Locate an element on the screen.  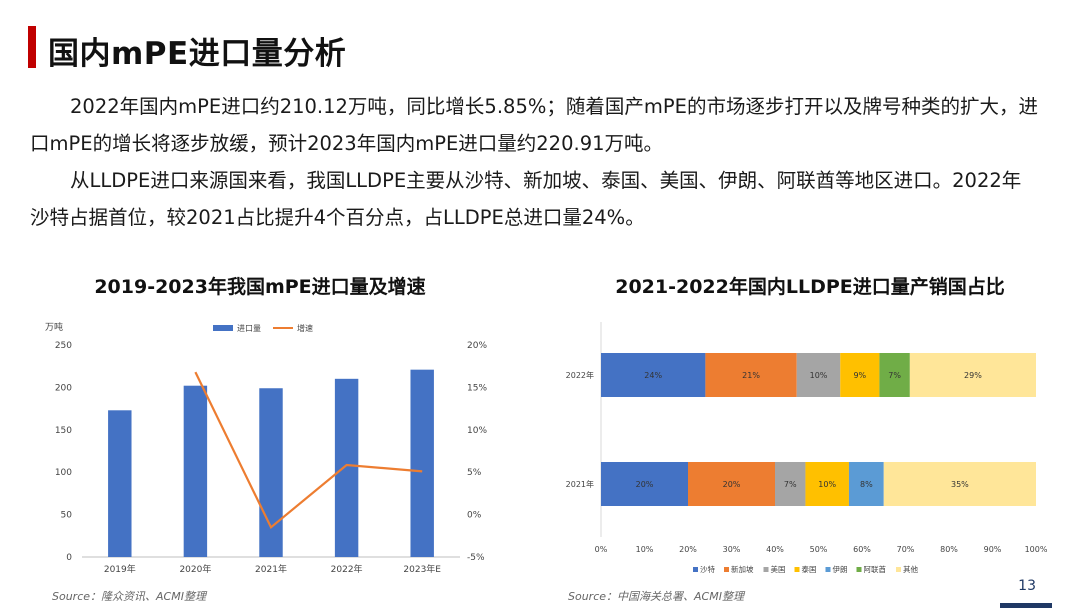
chart-2-data-label: 21% is located at coordinates (751, 375).